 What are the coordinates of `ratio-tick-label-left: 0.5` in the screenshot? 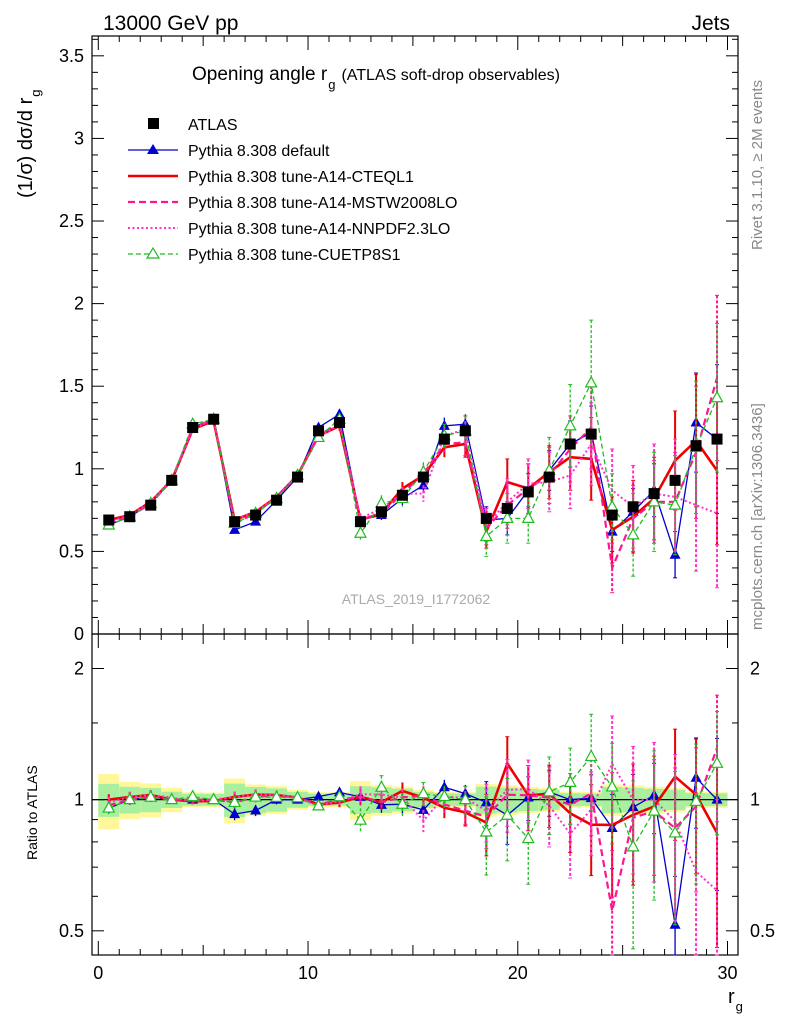 It's located at (71, 931).